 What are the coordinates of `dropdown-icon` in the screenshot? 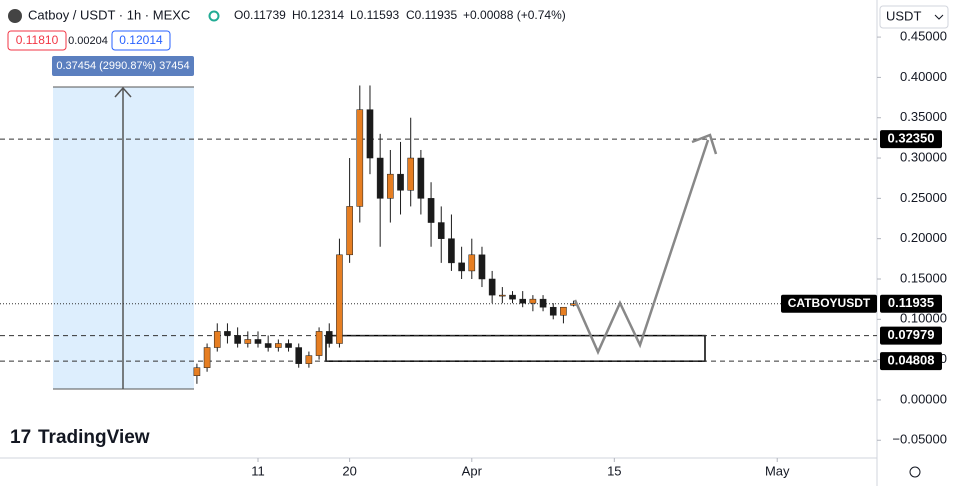 It's located at (939, 17).